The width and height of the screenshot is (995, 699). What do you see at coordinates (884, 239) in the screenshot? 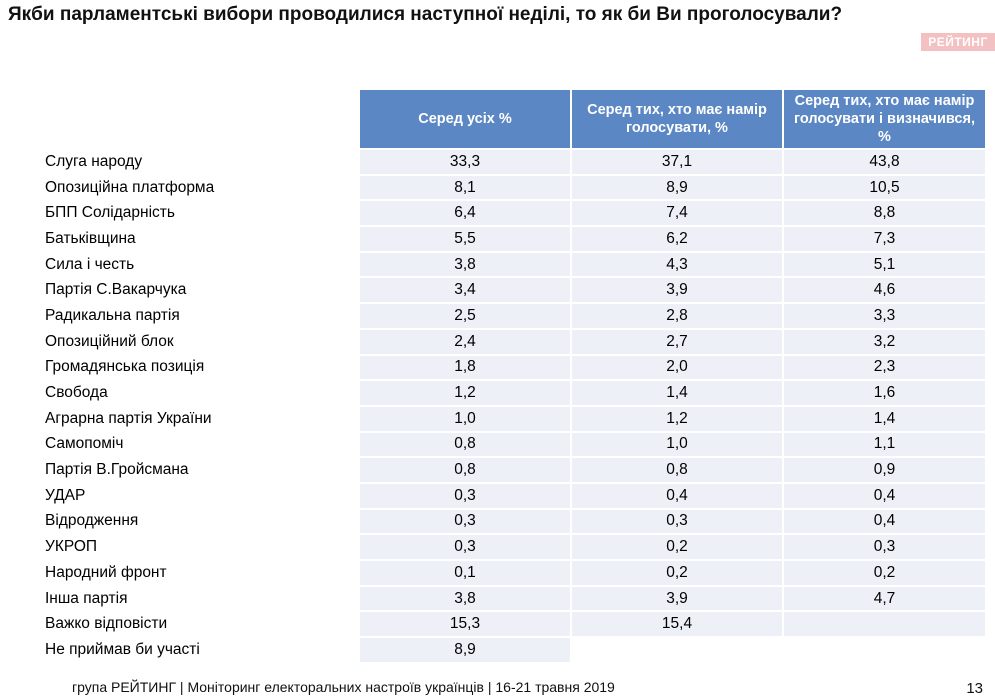
I see `value-cell: 7,3` at bounding box center [884, 239].